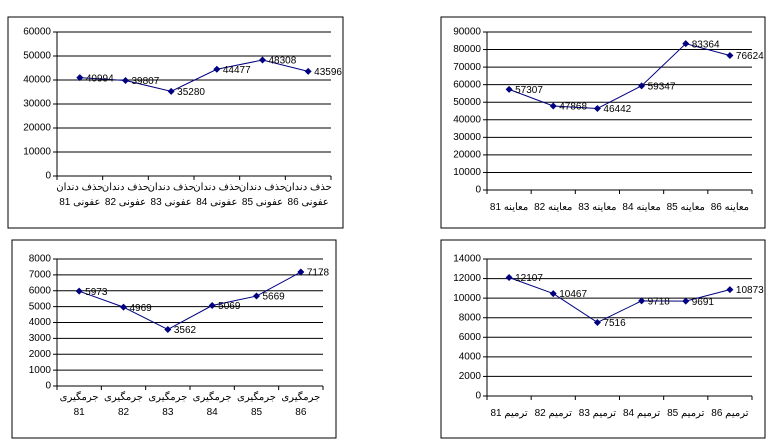  Describe the element at coordinates (703, 302) in the screenshot. I see `data-label: 9691` at that location.